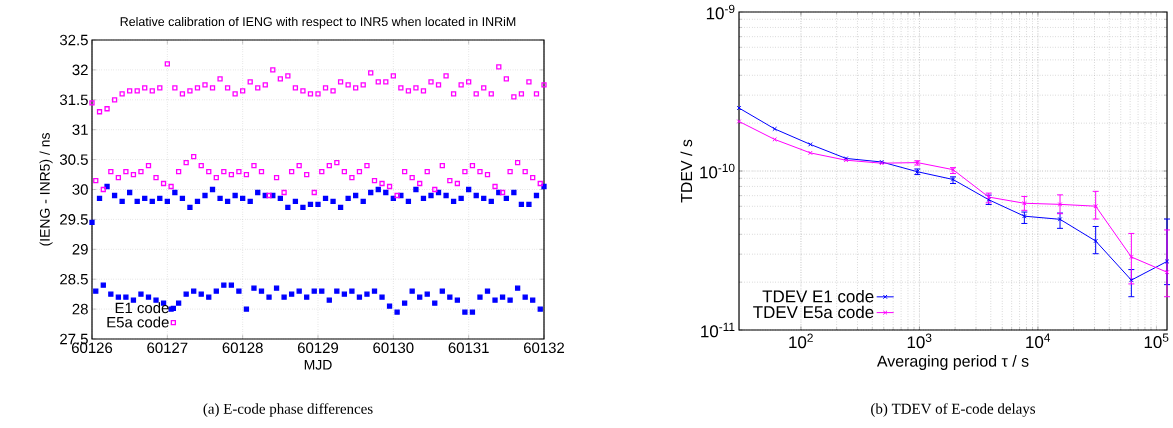 The height and width of the screenshot is (428, 1173). Describe the element at coordinates (73, 40) in the screenshot. I see `y-tick-label: 32.5` at that location.